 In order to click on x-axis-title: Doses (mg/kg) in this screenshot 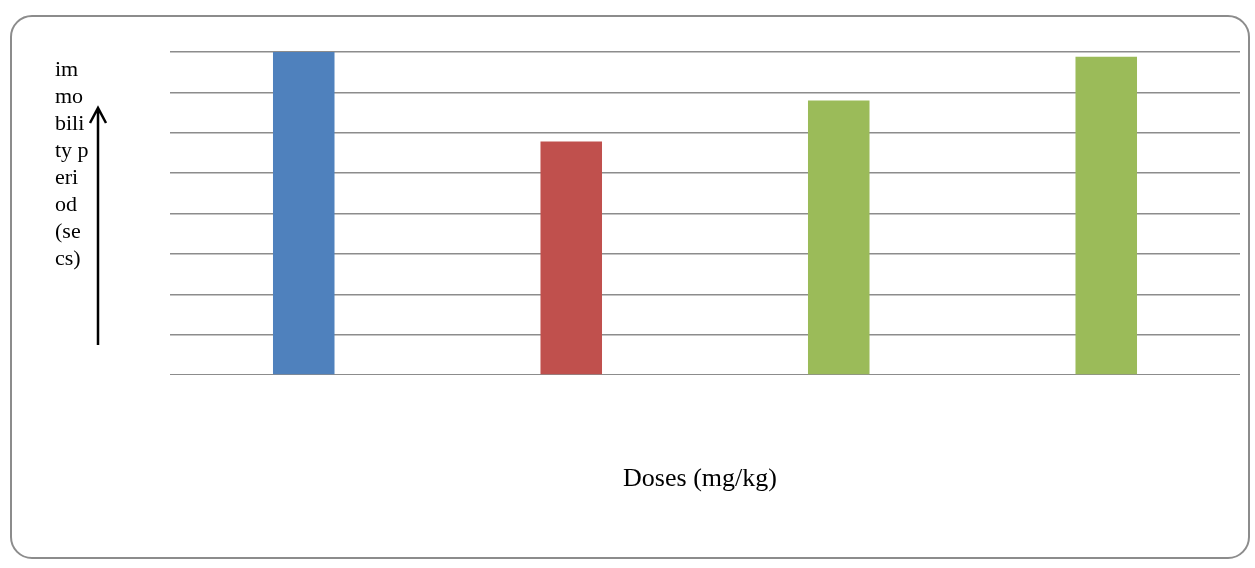, I will do `click(700, 478)`.